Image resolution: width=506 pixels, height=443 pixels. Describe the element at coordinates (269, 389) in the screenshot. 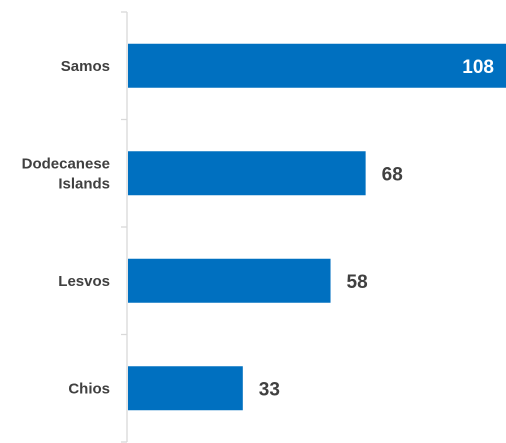

I see `value-label: 33` at that location.